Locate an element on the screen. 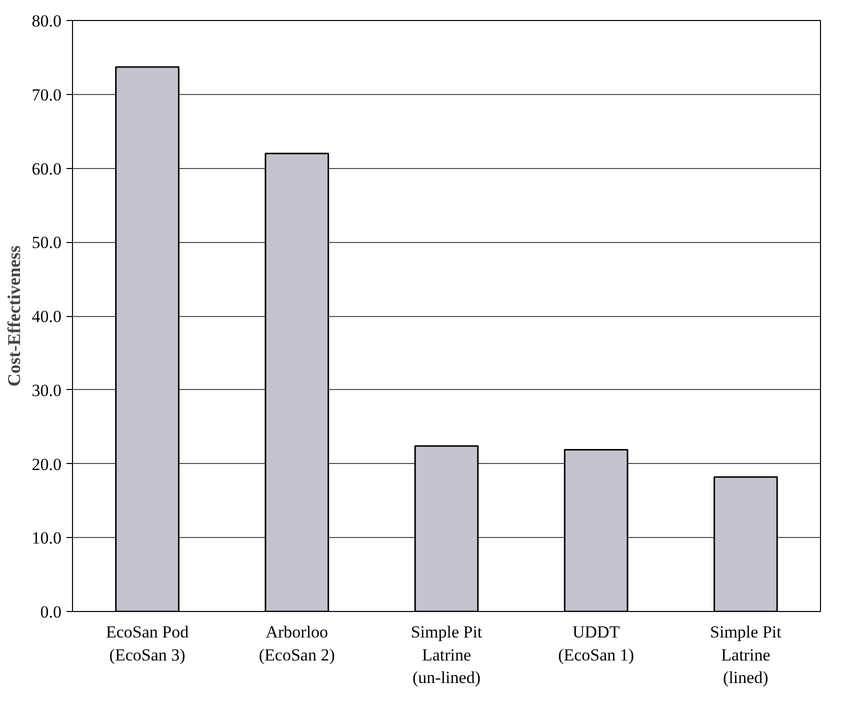  y-tick-label: 20.0 is located at coordinates (47, 464).